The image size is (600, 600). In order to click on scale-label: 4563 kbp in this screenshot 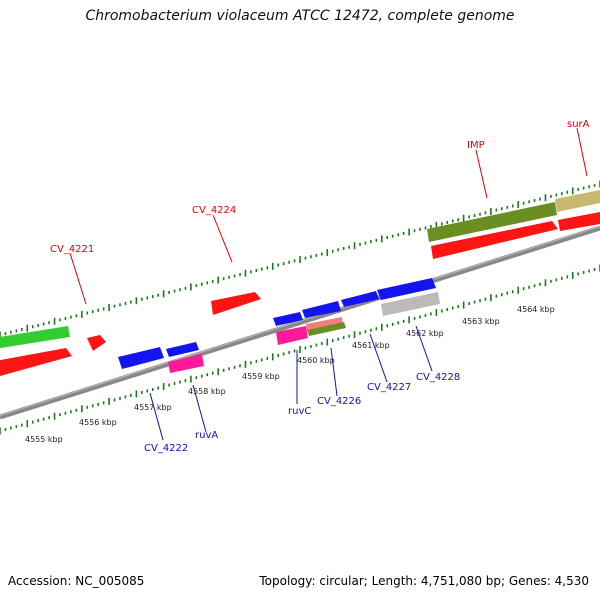, I will do `click(481, 321)`.